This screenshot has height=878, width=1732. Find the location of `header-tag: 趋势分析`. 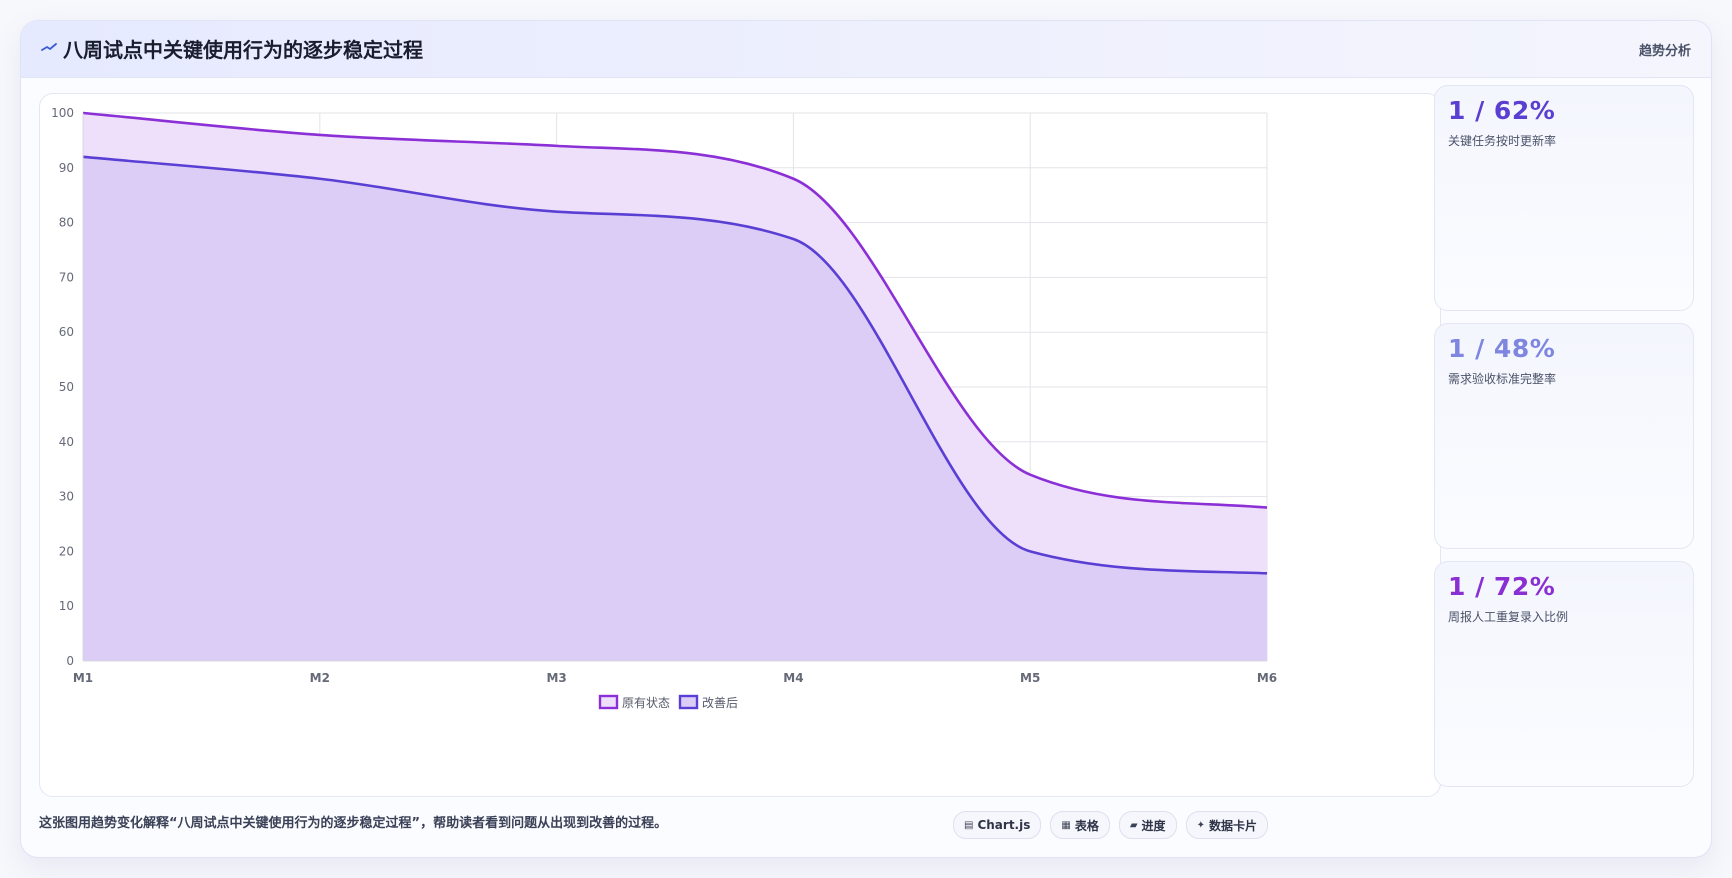

header-tag: 趋势分析 is located at coordinates (1664, 51).